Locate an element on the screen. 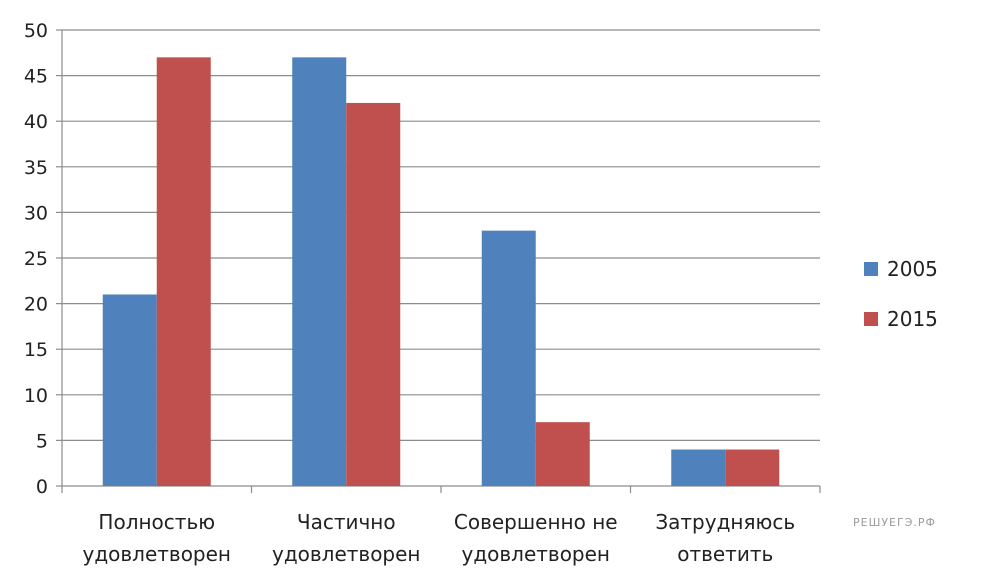 This screenshot has width=1001, height=580. x-category-label: Частично is located at coordinates (346, 522).